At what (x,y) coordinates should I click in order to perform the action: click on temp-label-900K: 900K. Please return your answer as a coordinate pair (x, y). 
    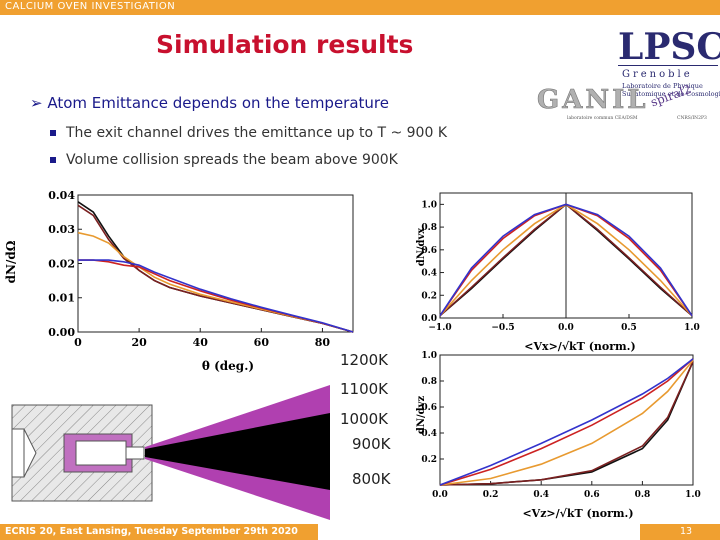
    Looking at the image, I should click on (371, 444).